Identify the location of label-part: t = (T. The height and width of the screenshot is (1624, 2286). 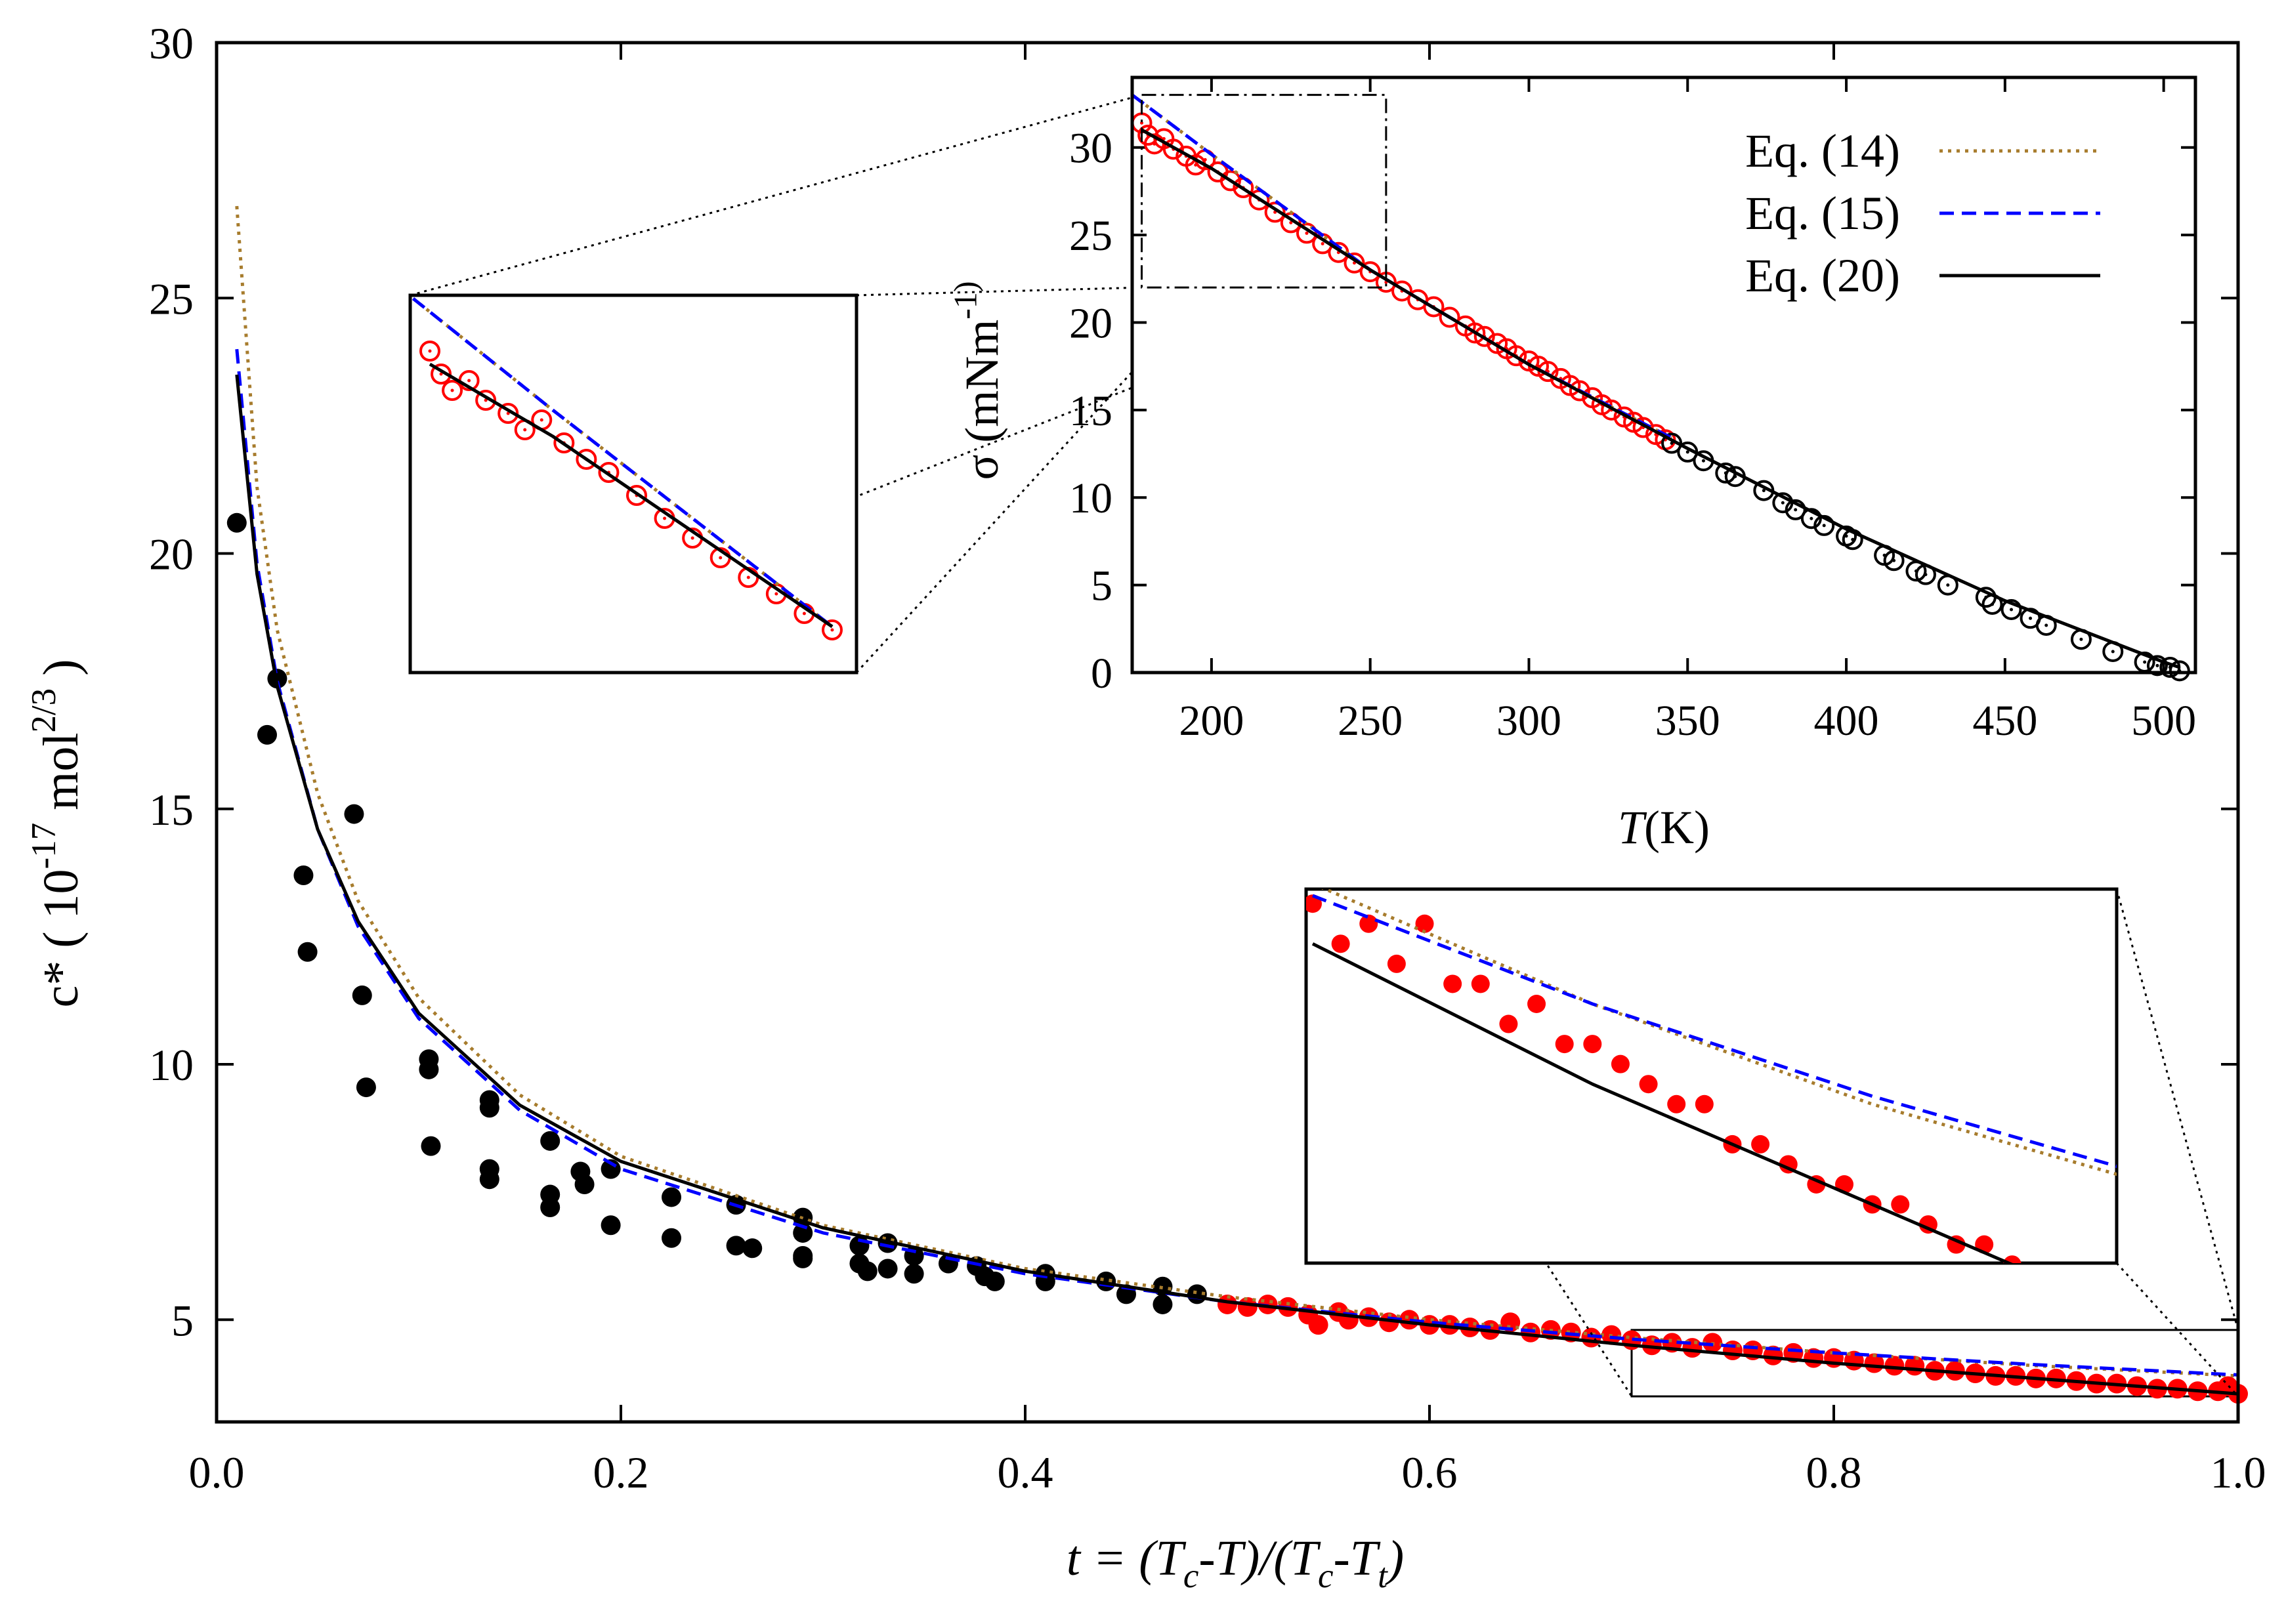
(1127, 1559).